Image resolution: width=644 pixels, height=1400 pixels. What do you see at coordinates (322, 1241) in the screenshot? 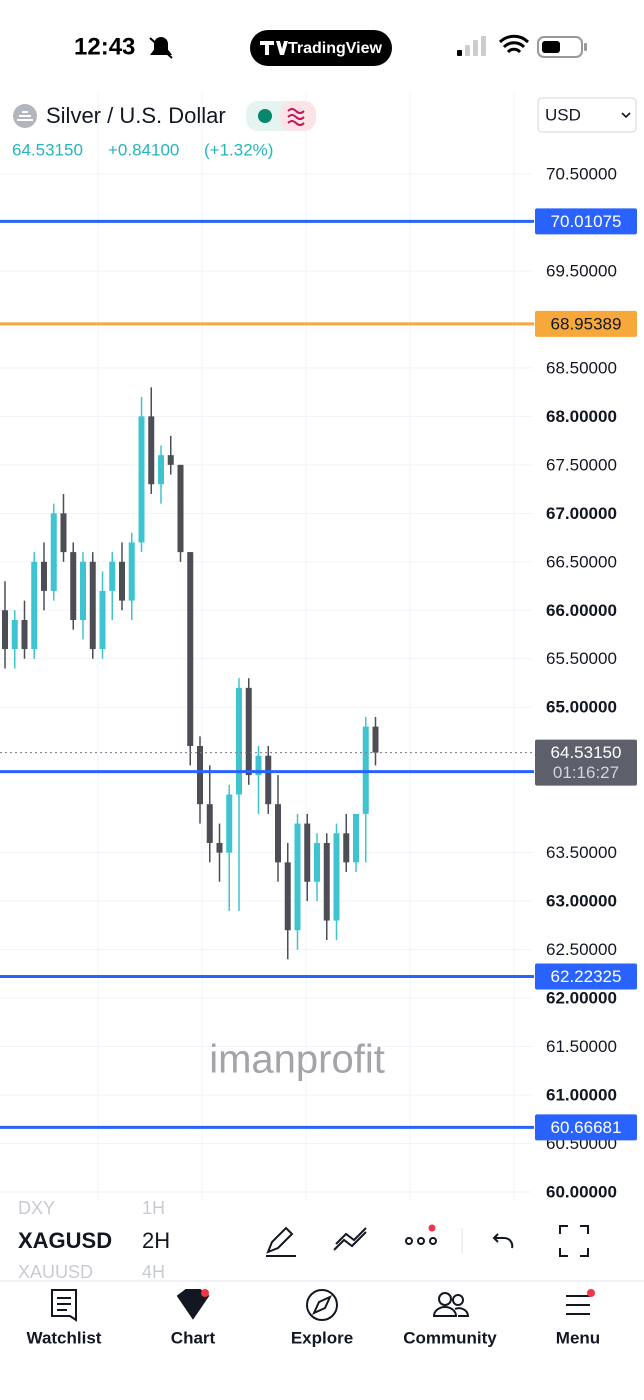
I see `toolbar-bg` at bounding box center [322, 1241].